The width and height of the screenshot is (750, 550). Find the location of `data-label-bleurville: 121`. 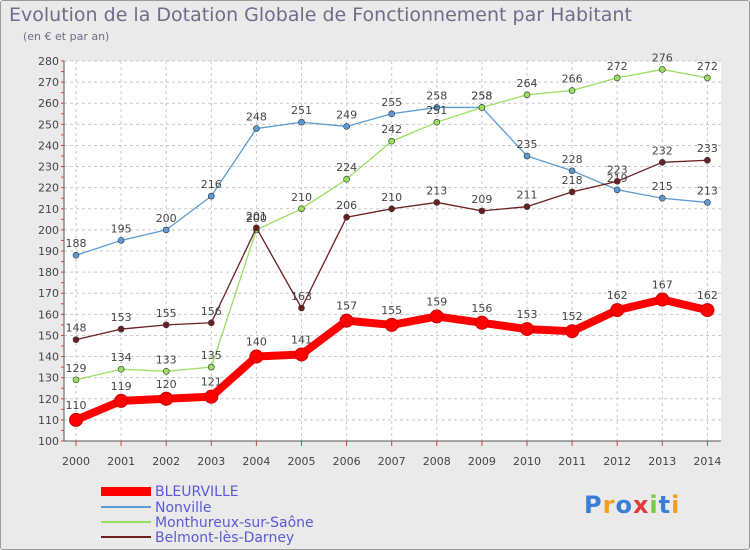

data-label-bleurville: 121 is located at coordinates (211, 382).